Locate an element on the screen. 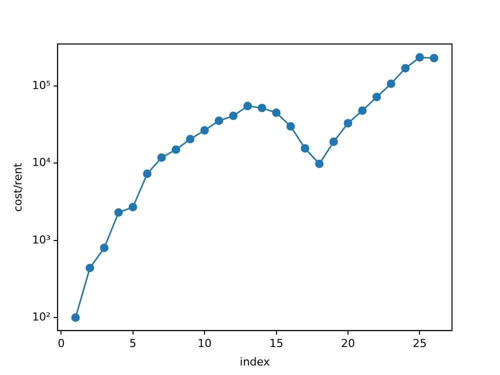 This screenshot has width=500, height=375. y-axis-title: cost/rent is located at coordinates (17, 187).